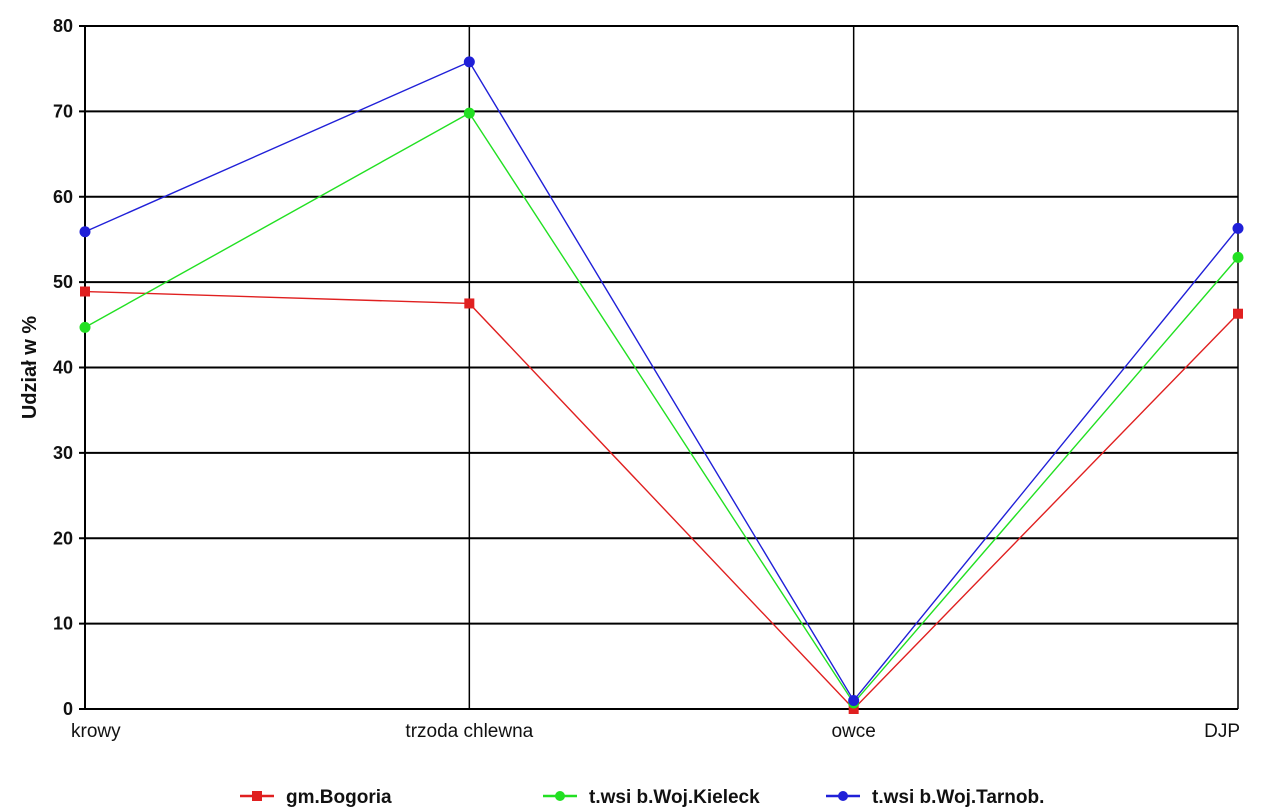 The width and height of the screenshot is (1261, 808). I want to click on legend-item: t.wsi b.Woj.Tarnob., so click(935, 797).